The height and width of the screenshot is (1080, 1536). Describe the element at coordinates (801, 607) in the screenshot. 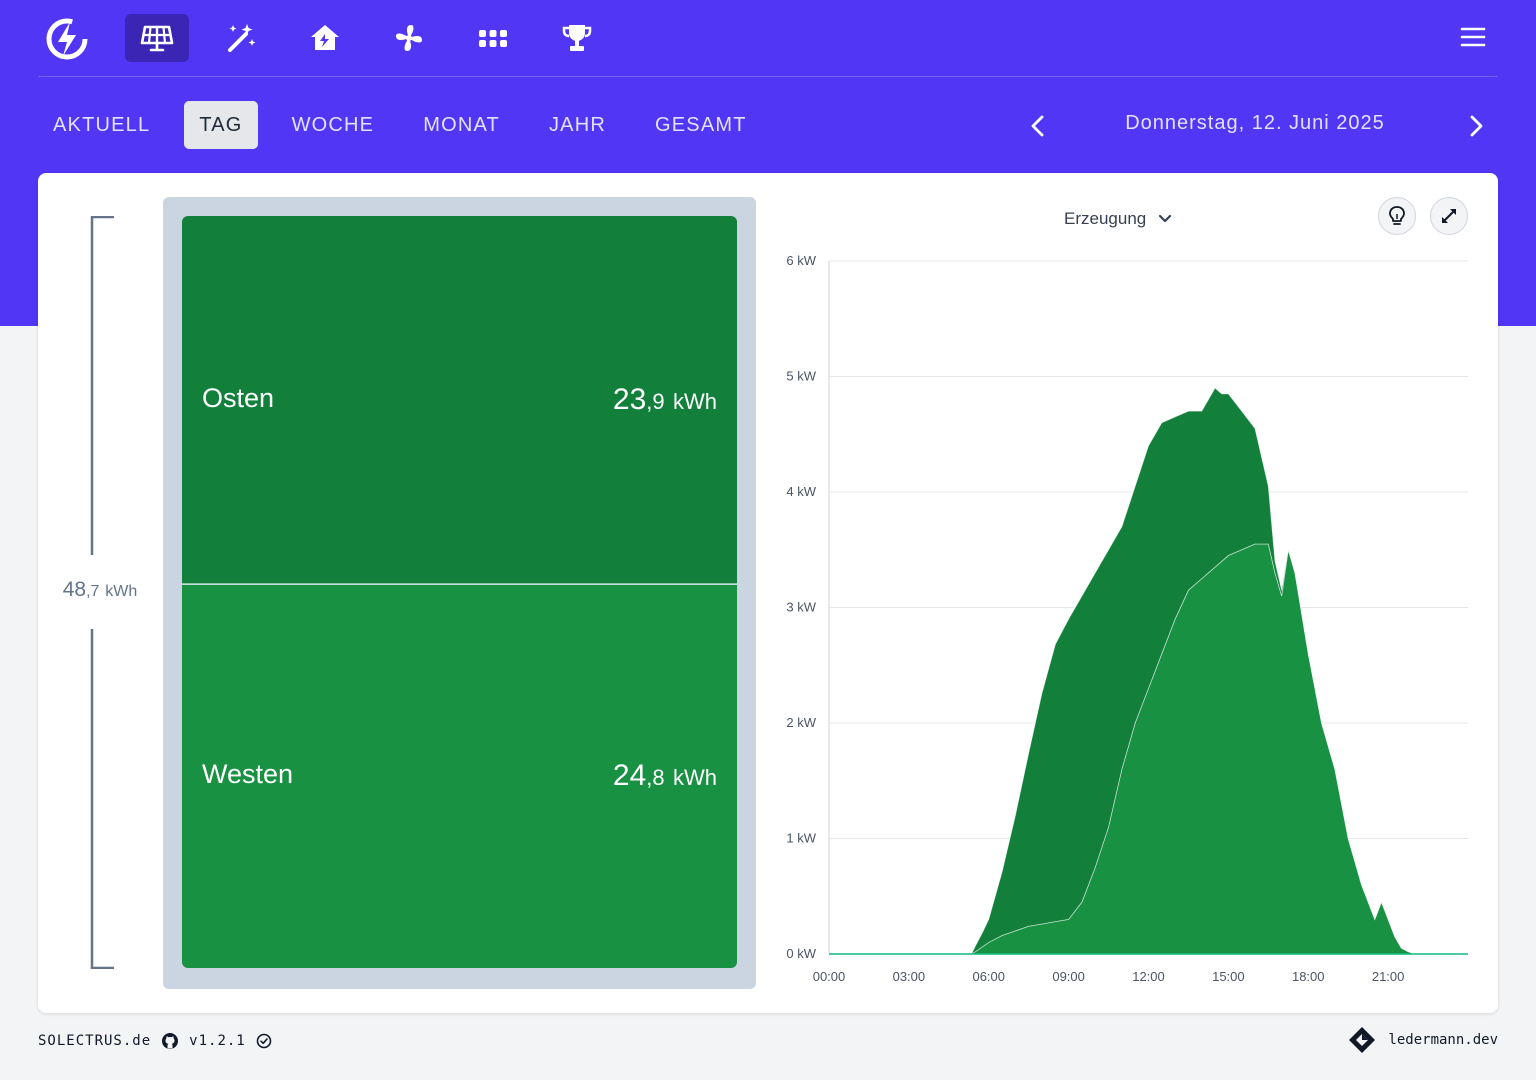

I see `y-tick-label: 3 kW` at that location.